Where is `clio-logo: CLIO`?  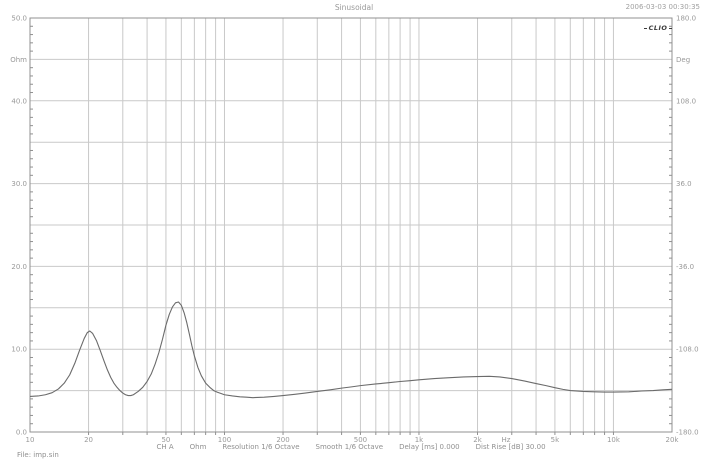
clio-logo: CLIO is located at coordinates (658, 28).